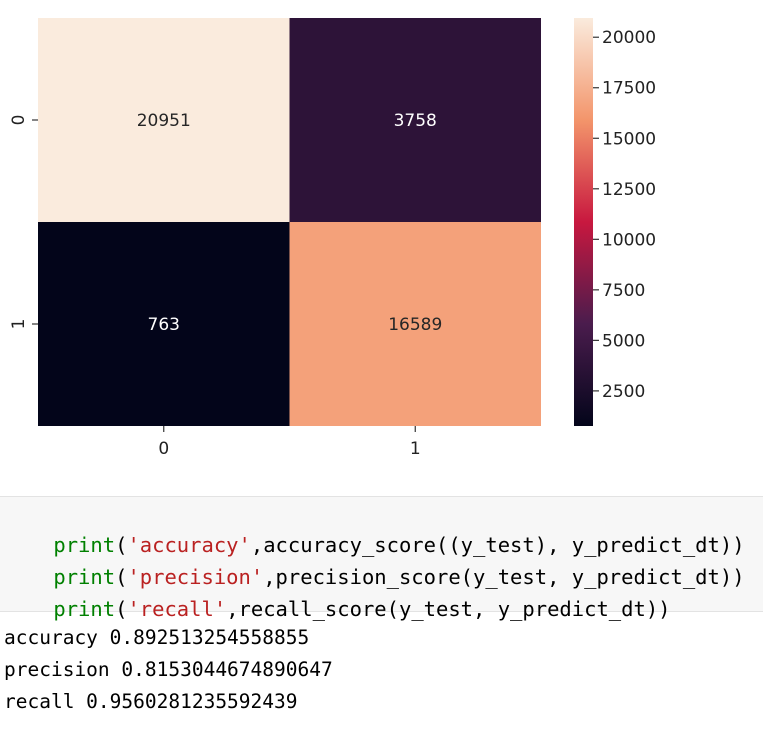  Describe the element at coordinates (629, 38) in the screenshot. I see `colorbar-tick-label: 20000` at that location.